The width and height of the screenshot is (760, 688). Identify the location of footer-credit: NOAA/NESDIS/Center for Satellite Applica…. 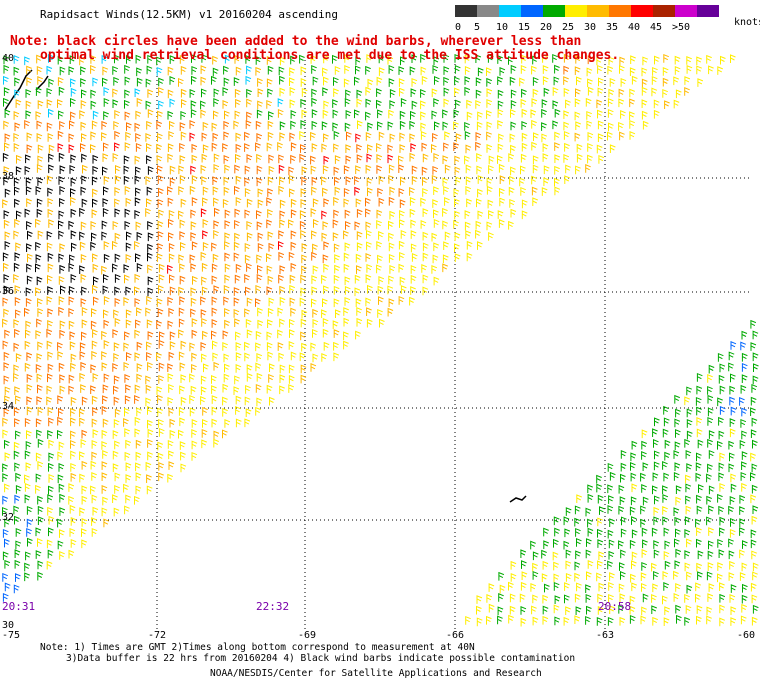
(376, 673).